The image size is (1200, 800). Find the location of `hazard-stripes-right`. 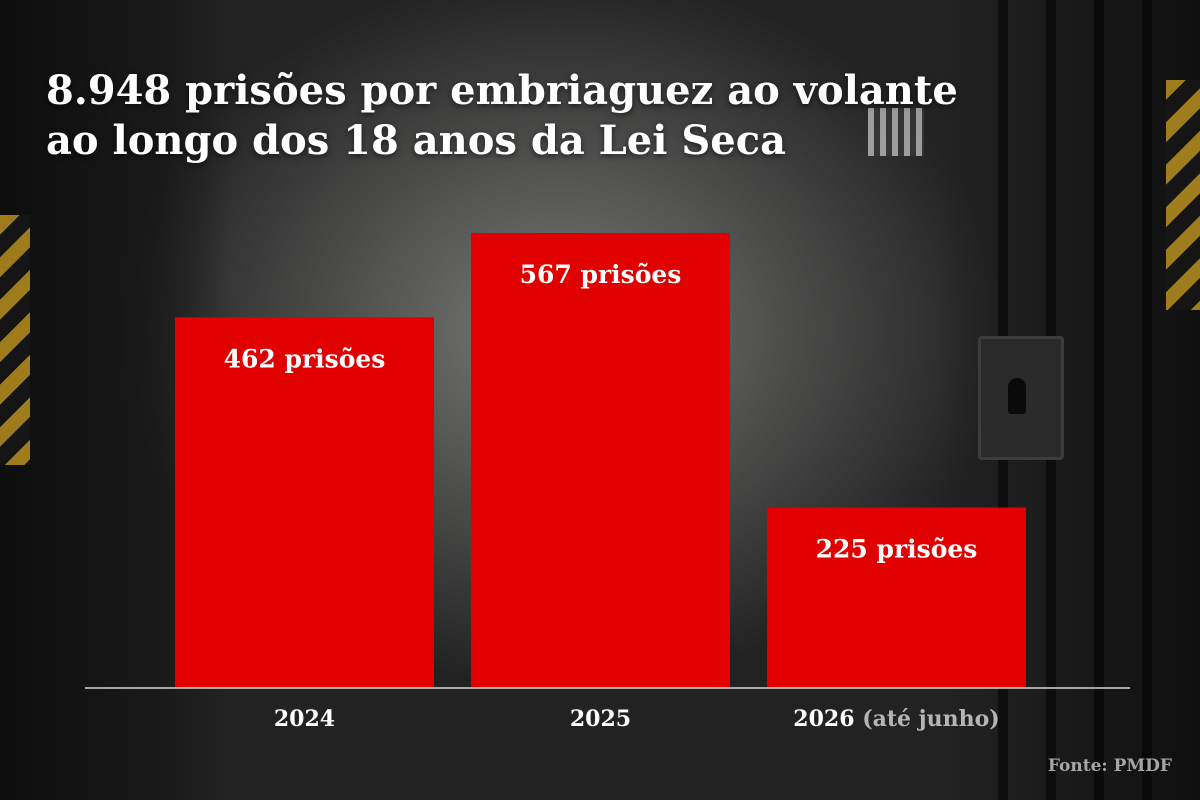

hazard-stripes-right is located at coordinates (1183, 195).